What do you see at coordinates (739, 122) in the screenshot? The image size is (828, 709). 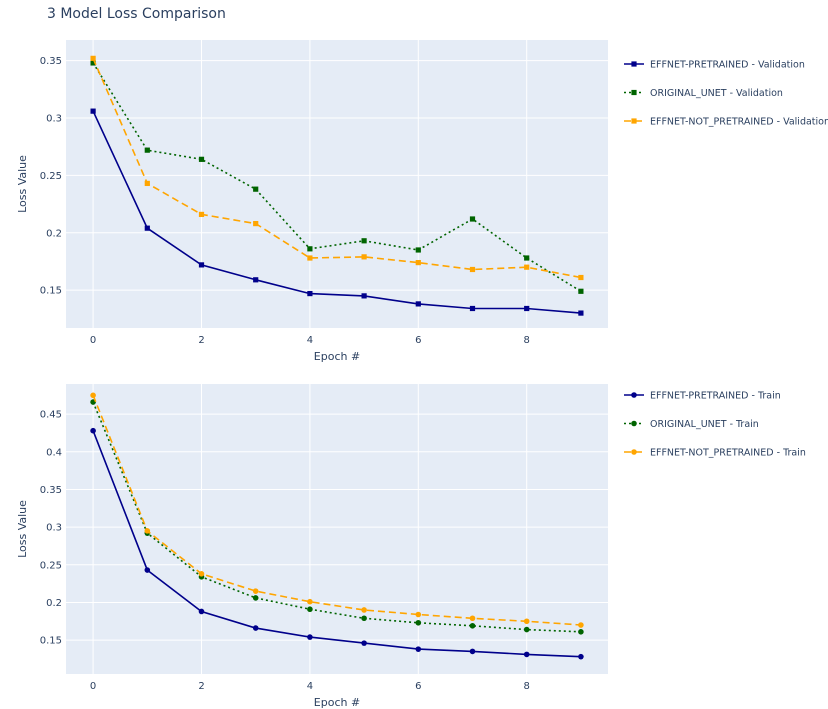 I see `legend-label: EFFNET-NOT_PRETRAINED - Validation` at bounding box center [739, 122].